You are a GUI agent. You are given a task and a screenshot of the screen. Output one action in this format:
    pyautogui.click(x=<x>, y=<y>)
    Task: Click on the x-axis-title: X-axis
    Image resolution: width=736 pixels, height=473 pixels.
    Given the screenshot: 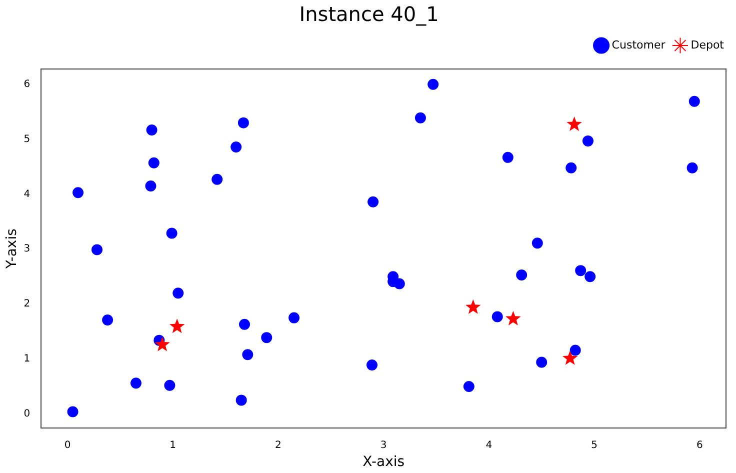 What is the action you would take?
    pyautogui.click(x=383, y=462)
    